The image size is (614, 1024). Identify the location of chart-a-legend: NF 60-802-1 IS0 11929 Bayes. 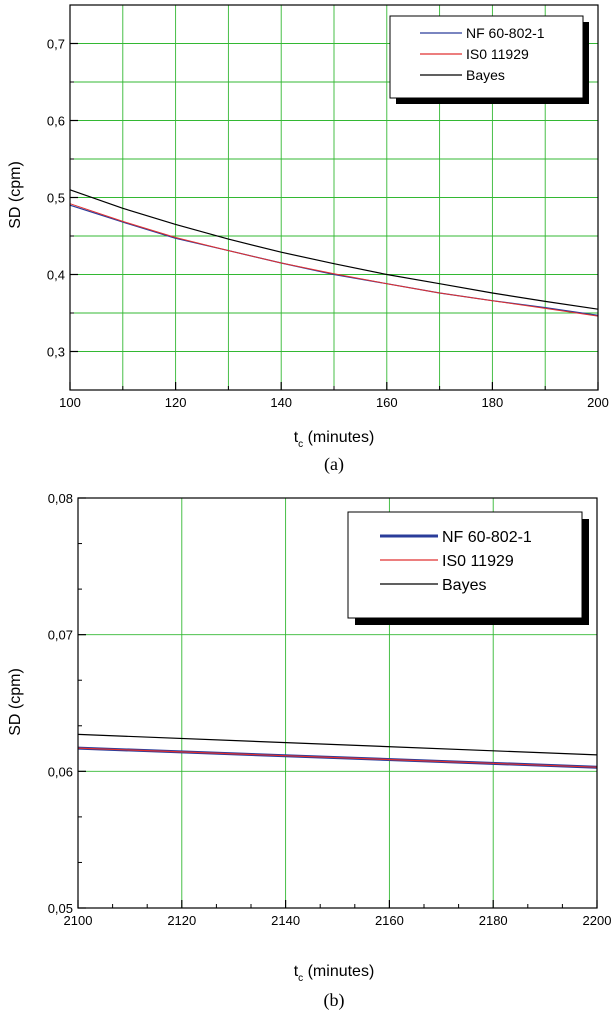
(489, 59).